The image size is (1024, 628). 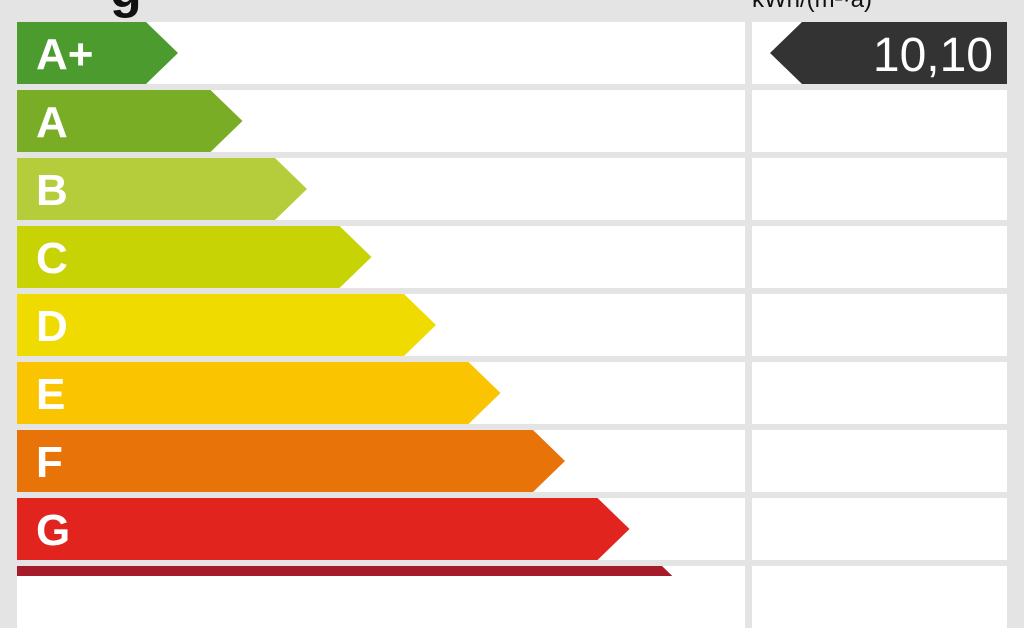 What do you see at coordinates (259, 393) in the screenshot?
I see `class-arrow-E` at bounding box center [259, 393].